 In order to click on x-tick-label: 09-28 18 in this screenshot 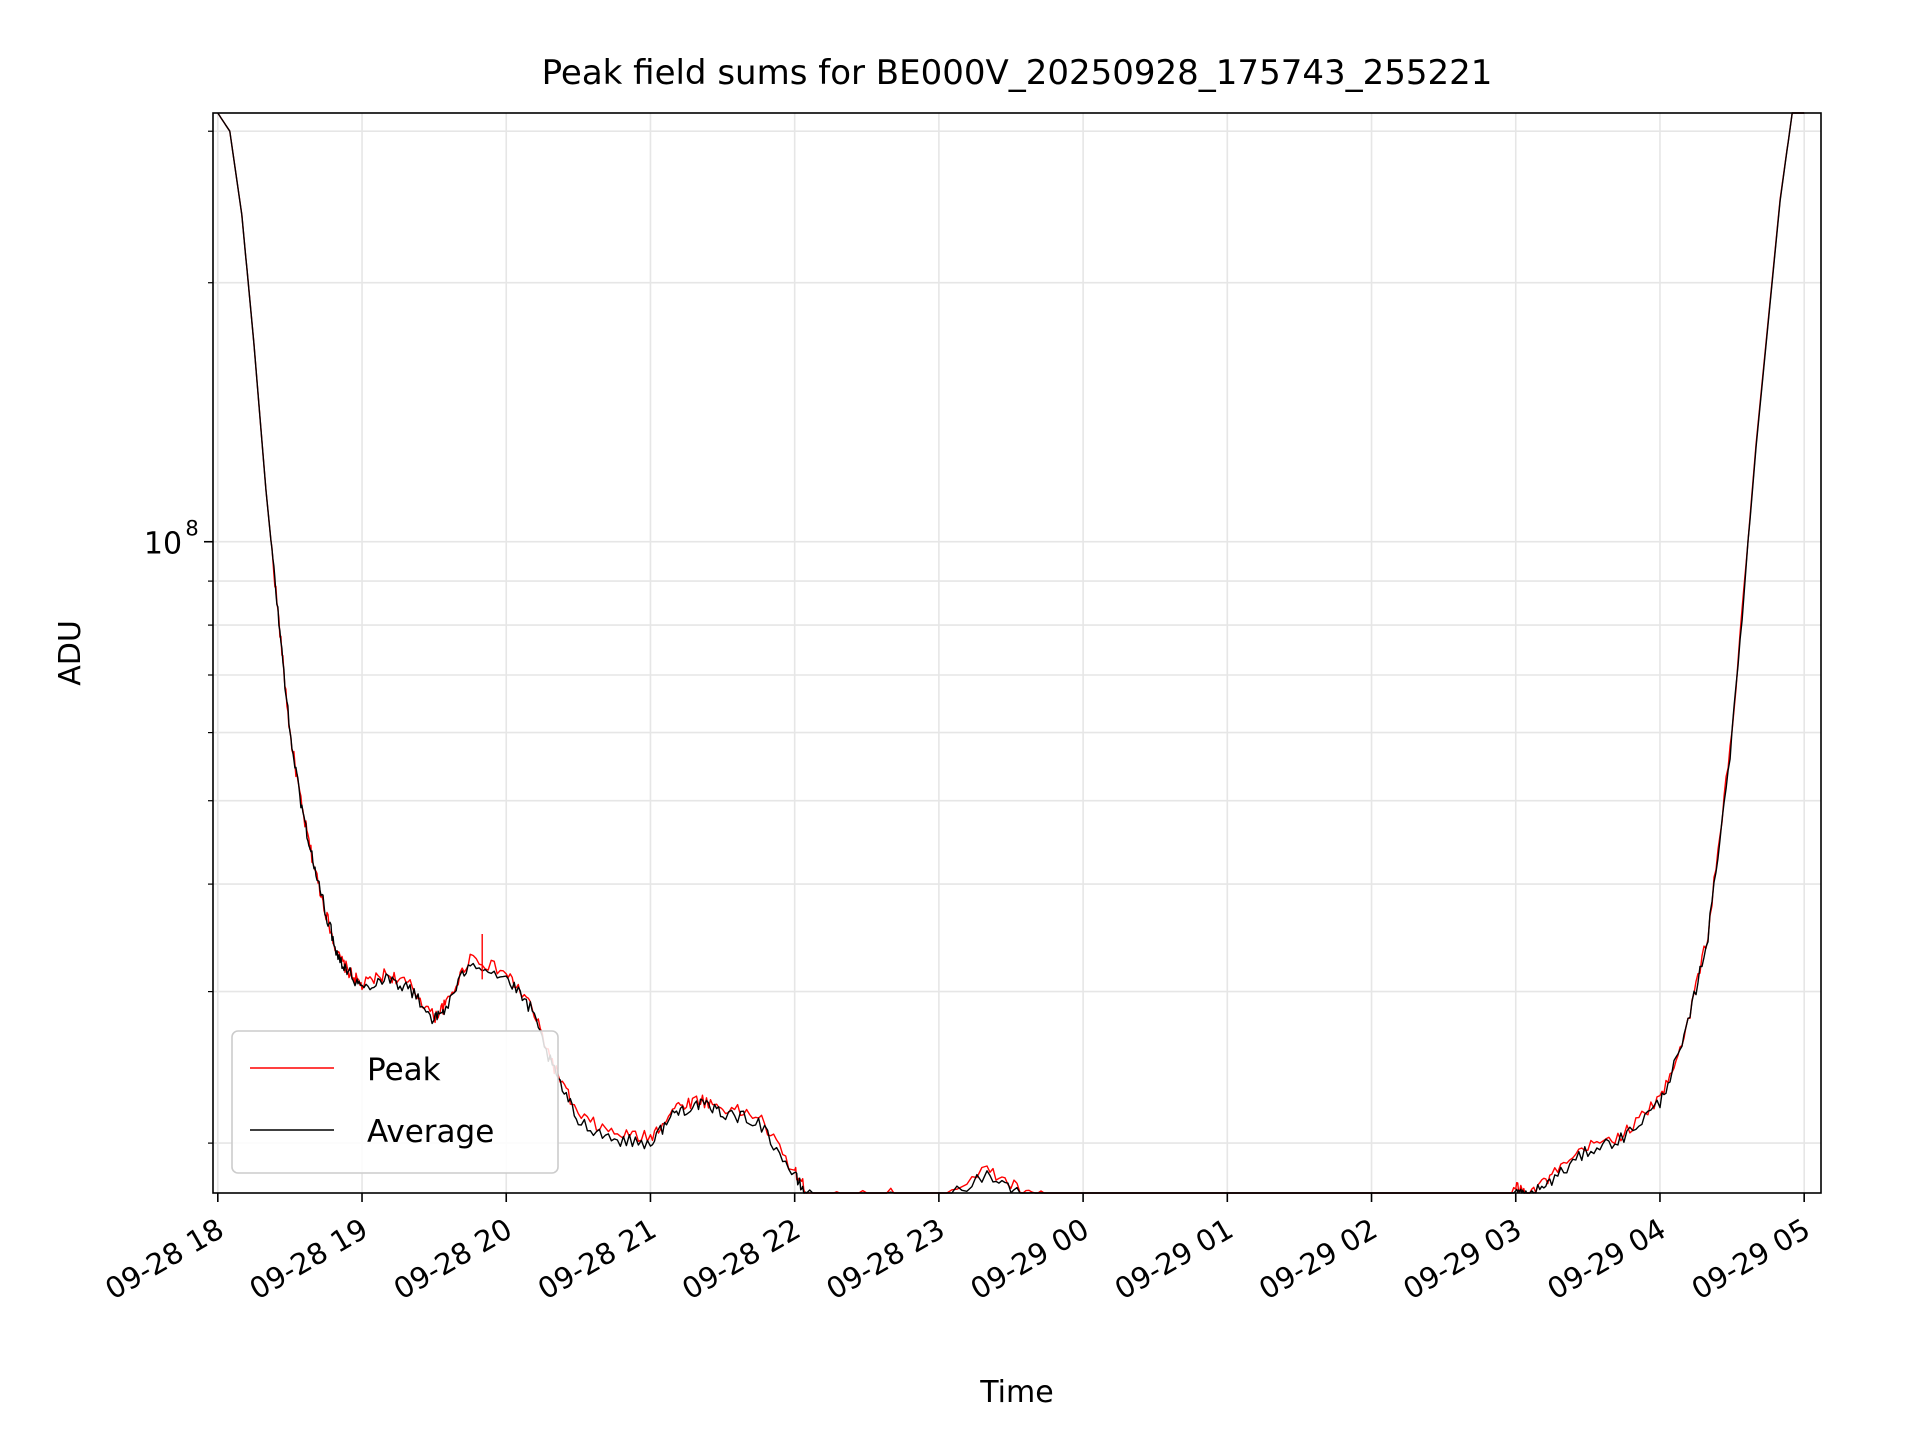, I will do `click(164, 1259)`.